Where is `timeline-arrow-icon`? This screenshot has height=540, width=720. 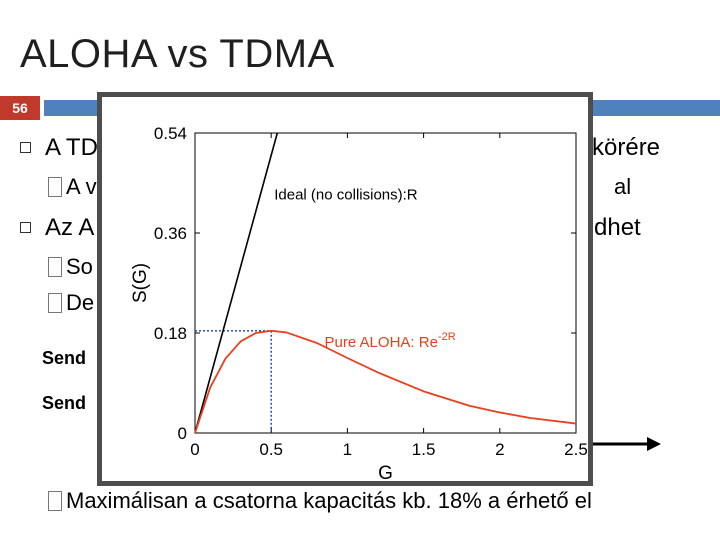 timeline-arrow-icon is located at coordinates (627, 444).